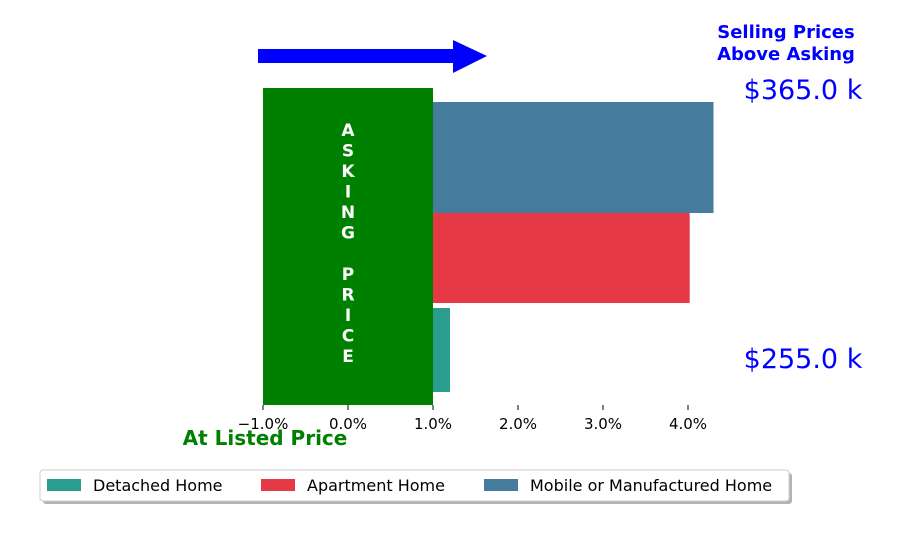 The image size is (903, 541). What do you see at coordinates (348, 172) in the screenshot?
I see `asking-letter: K` at bounding box center [348, 172].